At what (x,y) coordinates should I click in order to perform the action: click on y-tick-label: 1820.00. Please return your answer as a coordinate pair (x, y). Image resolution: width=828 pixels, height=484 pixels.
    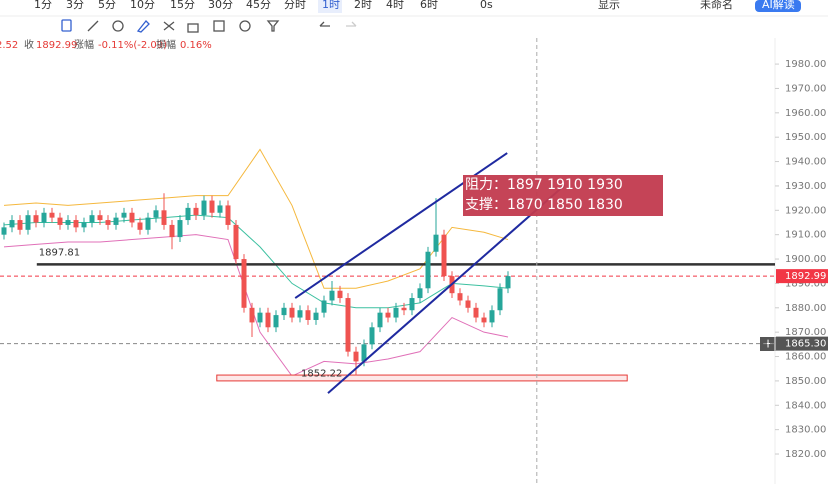
    Looking at the image, I should click on (805, 454).